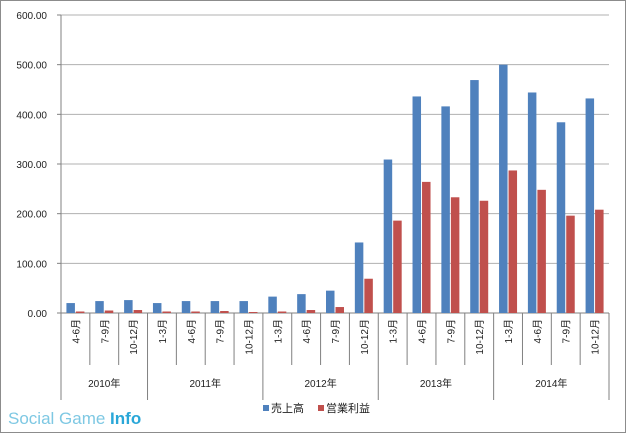 The width and height of the screenshot is (626, 433). I want to click on y-tick-label: 300.00, so click(31, 165).